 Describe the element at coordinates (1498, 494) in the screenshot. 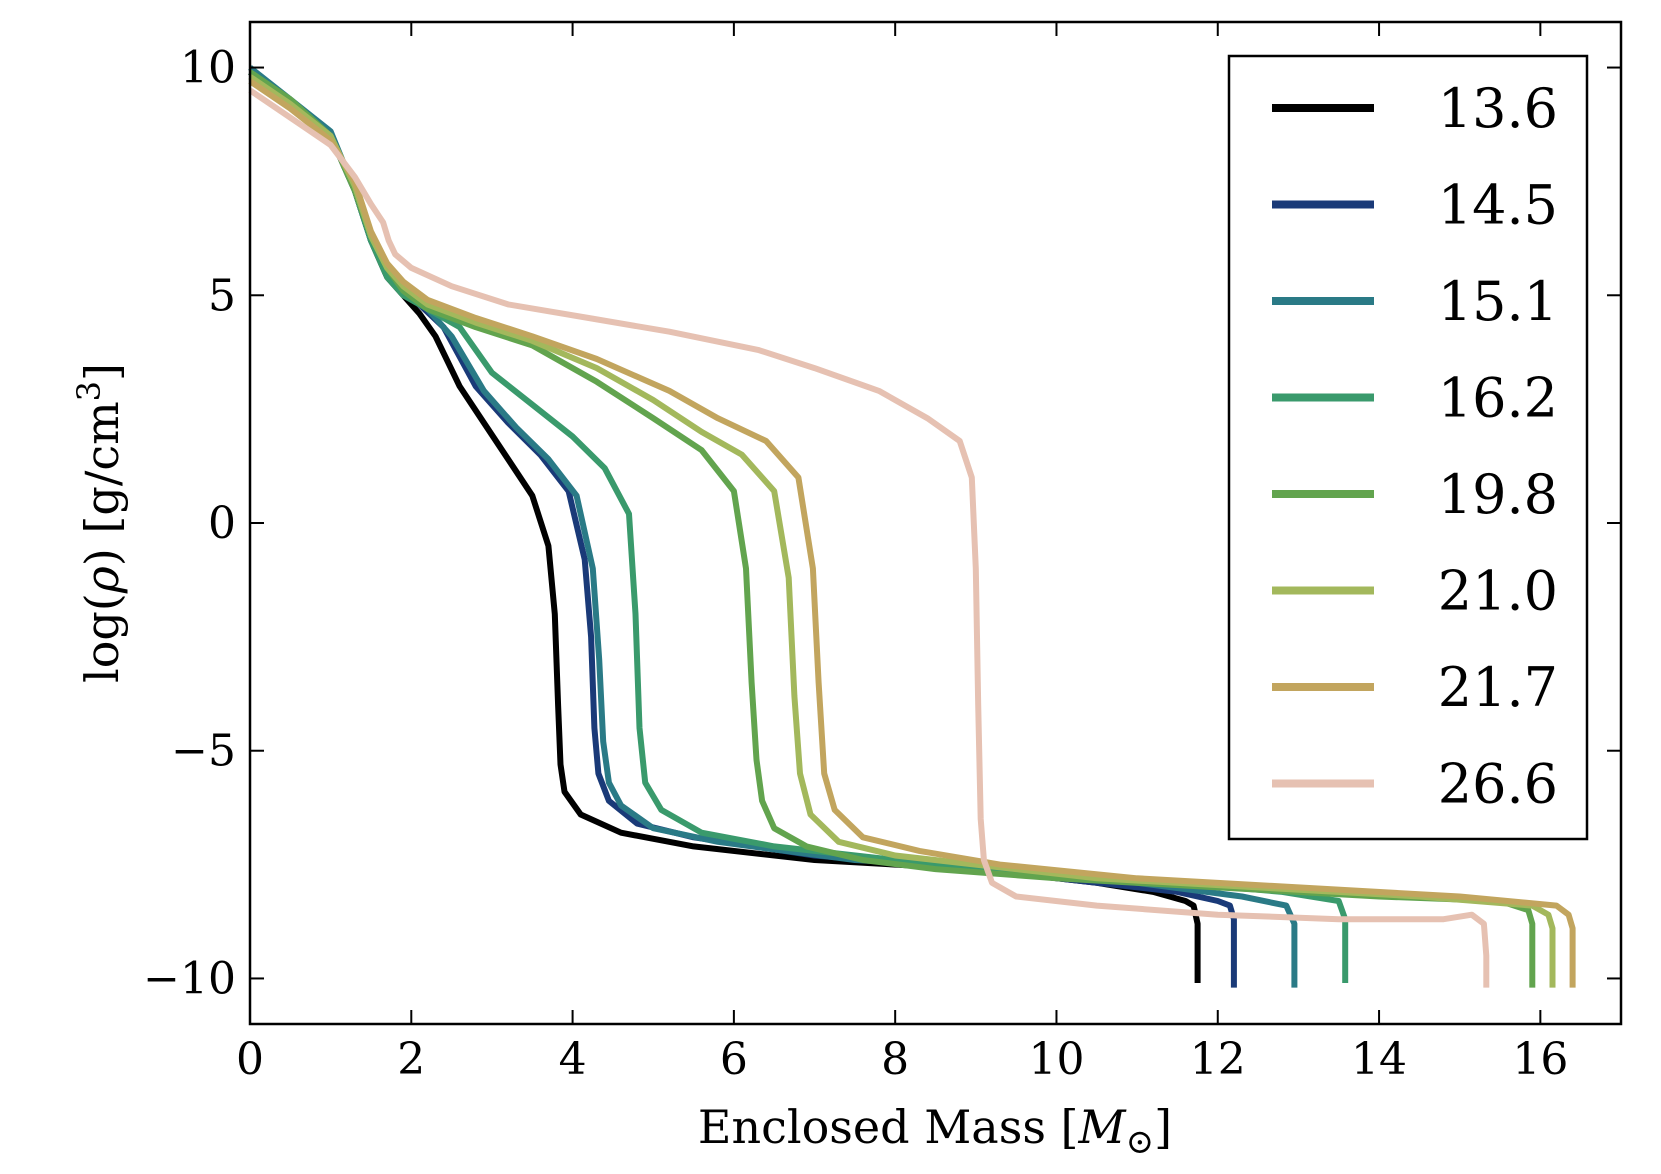

I see `legend-label-19-8: 19.8` at that location.